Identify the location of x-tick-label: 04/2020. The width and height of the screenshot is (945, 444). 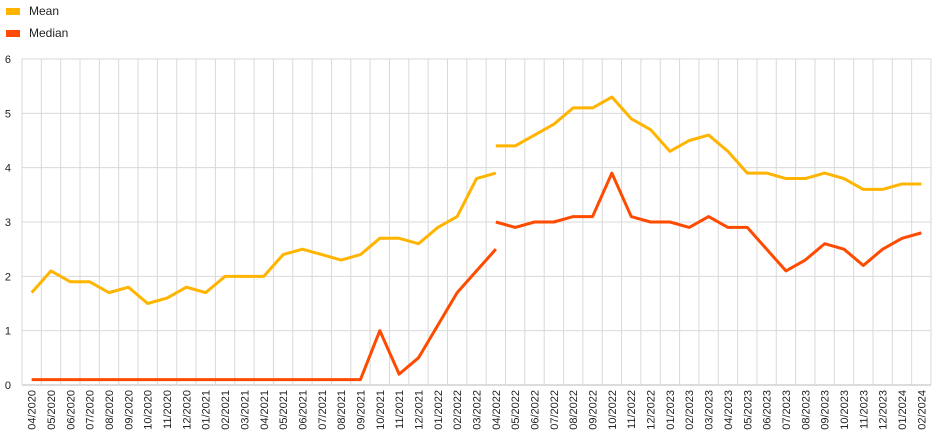
(33, 410).